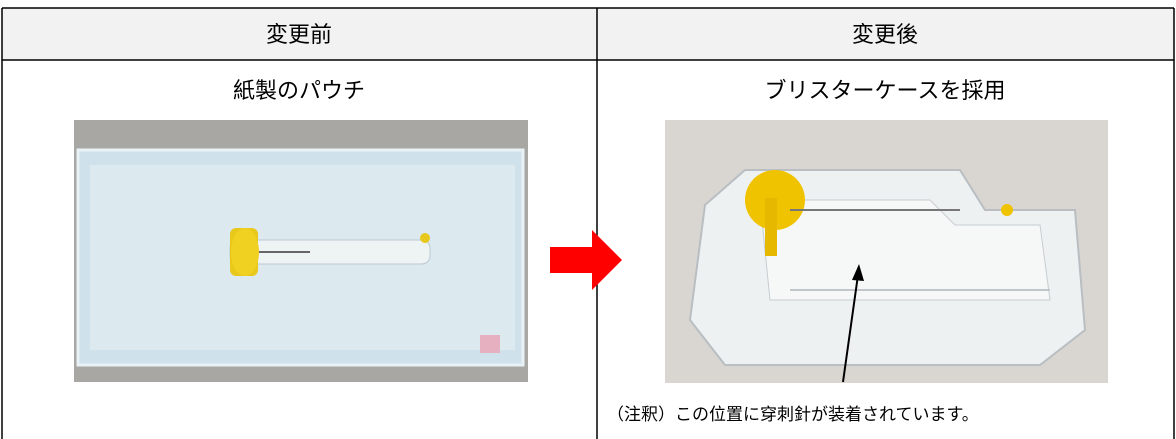  What do you see at coordinates (885, 91) in the screenshot?
I see `table-cell: ブリスターケースを採用` at bounding box center [885, 91].